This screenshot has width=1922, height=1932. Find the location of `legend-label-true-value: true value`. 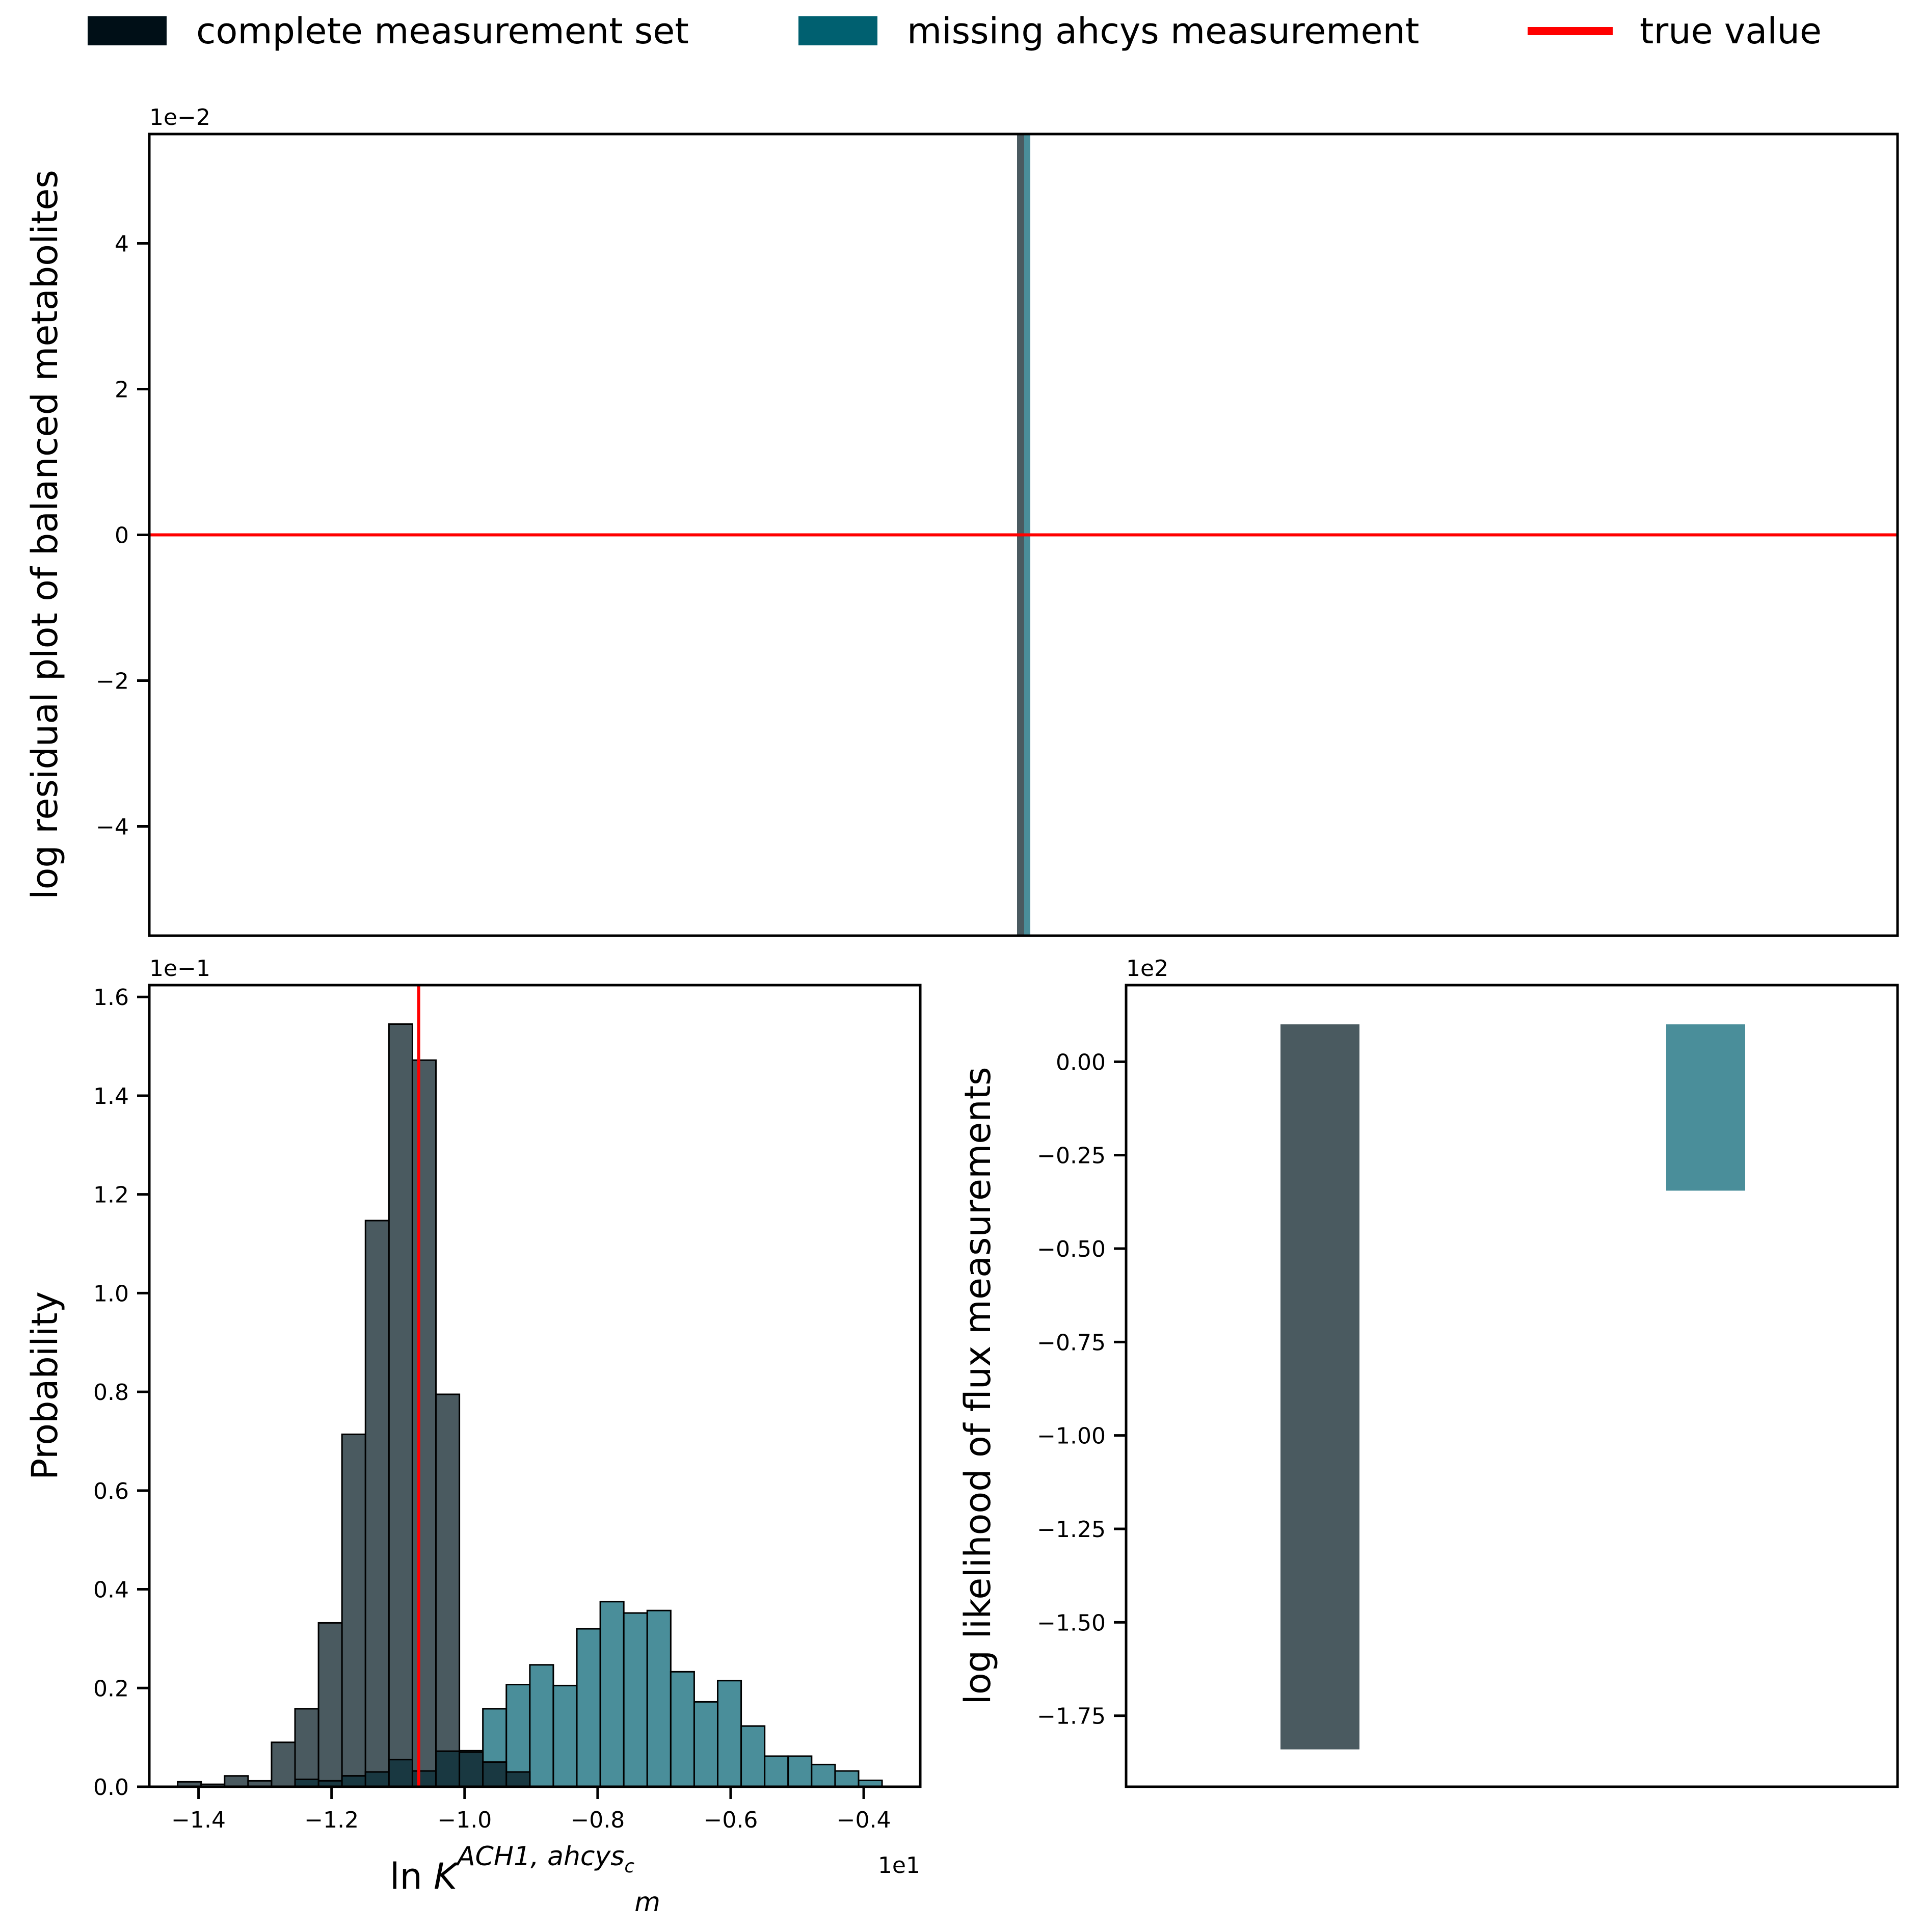

legend-label-true-value: true value is located at coordinates (1731, 31).